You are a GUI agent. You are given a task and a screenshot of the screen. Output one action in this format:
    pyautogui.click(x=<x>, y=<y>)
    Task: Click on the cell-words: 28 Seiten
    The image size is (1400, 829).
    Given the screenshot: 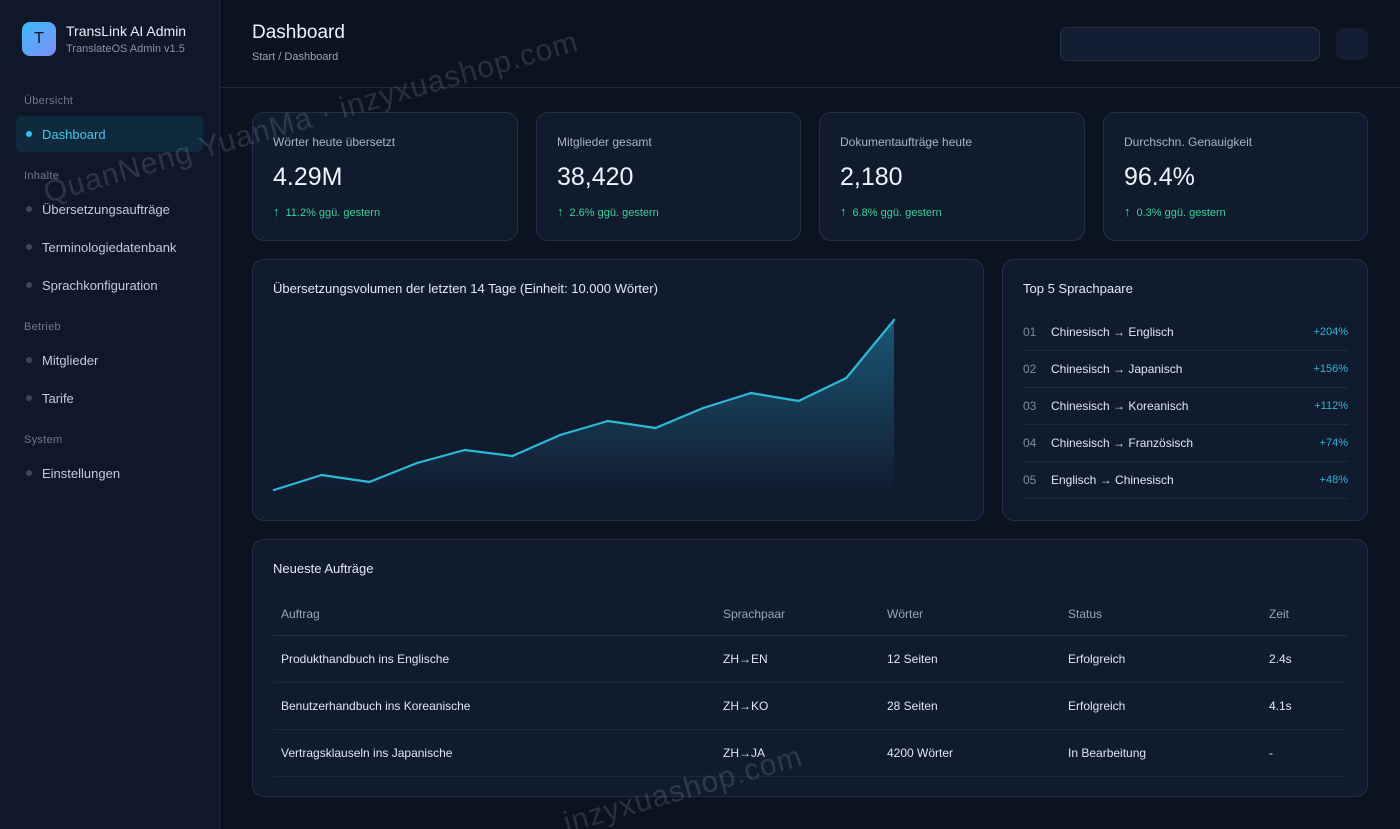 What is the action you would take?
    pyautogui.click(x=969, y=706)
    